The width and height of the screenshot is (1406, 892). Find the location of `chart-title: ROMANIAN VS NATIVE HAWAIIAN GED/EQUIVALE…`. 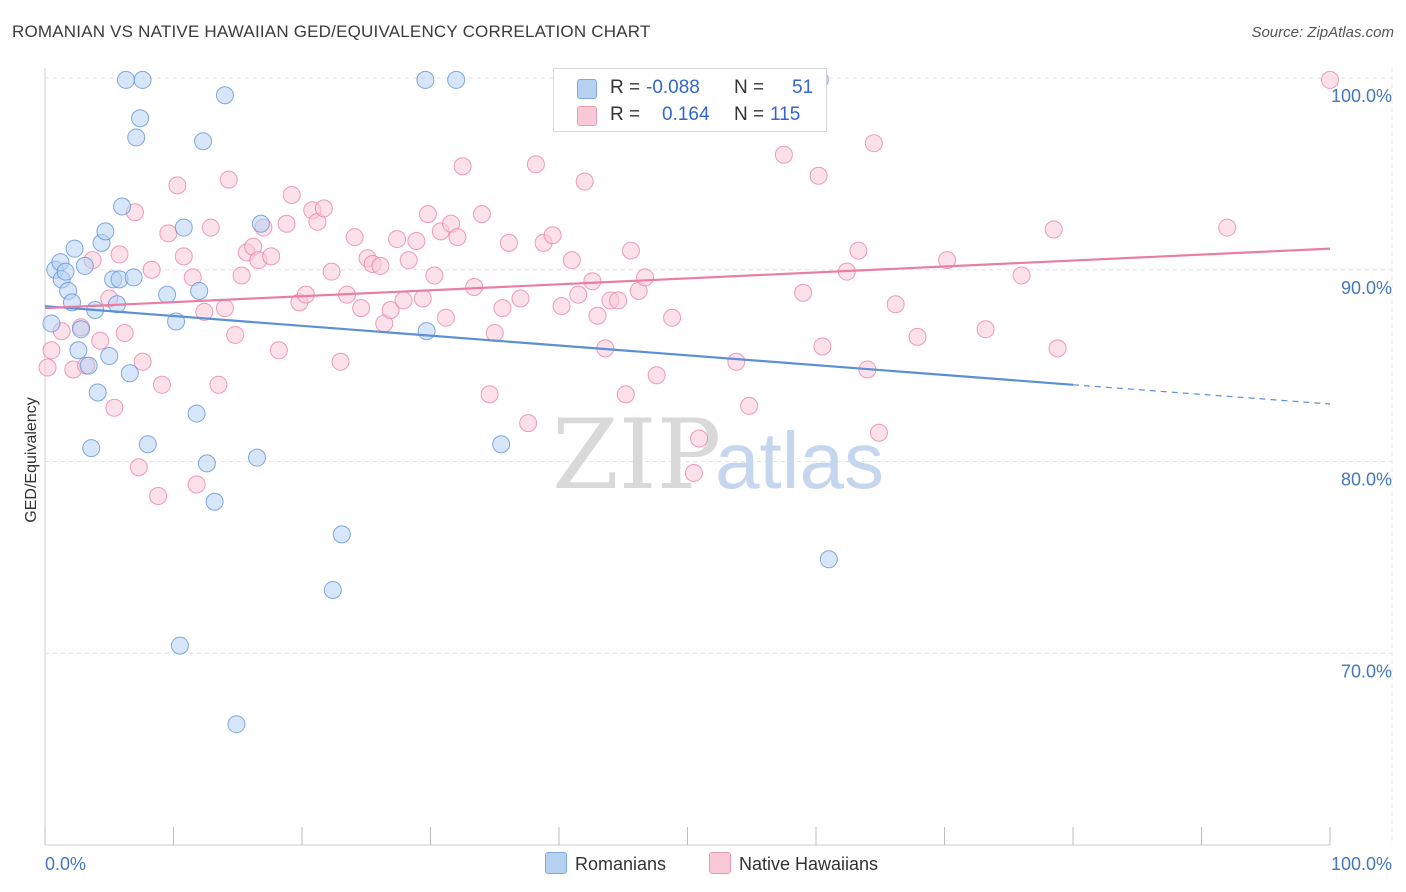

chart-title: ROMANIAN VS NATIVE HAWAIIAN GED/EQUIVALE… is located at coordinates (331, 31).